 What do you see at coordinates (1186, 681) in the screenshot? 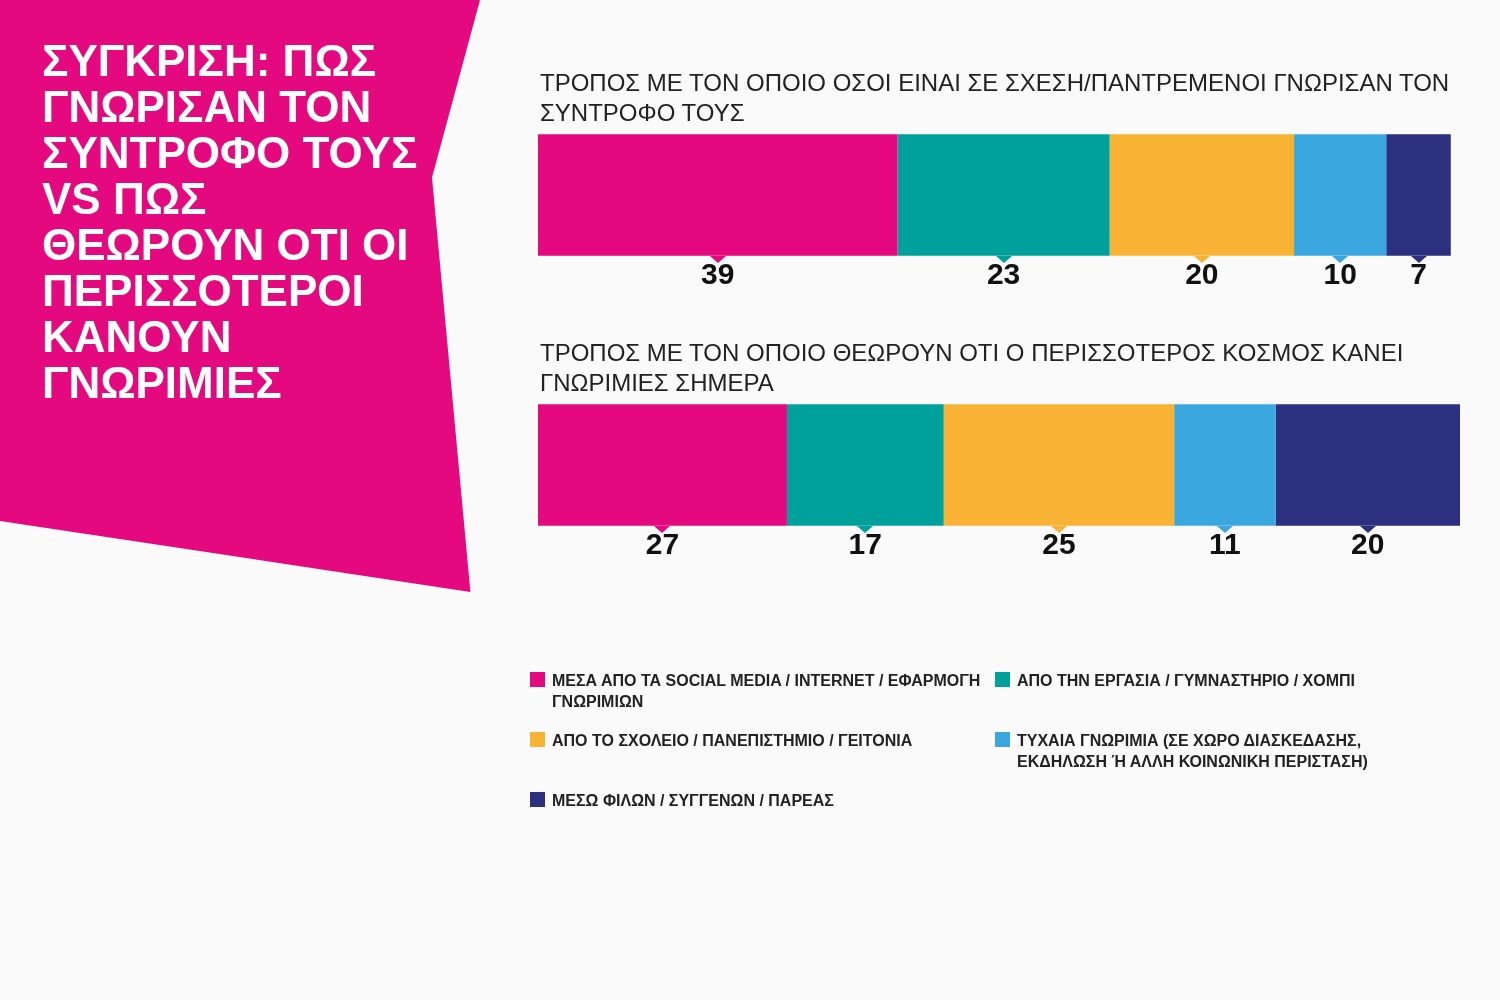
I see `legend-label: ΑΠΟ ΤΗΝ ΕΡΓΑΣΙΑ / ΓΥΜΝΑΣΤΗΡΙΟ / ΧΟΜΠΙ` at bounding box center [1186, 681].